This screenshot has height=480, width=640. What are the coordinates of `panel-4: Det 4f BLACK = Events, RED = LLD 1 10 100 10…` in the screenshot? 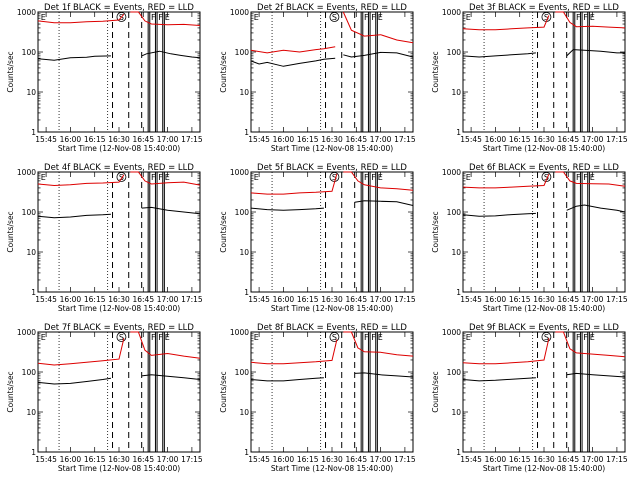 It's located at (104, 238).